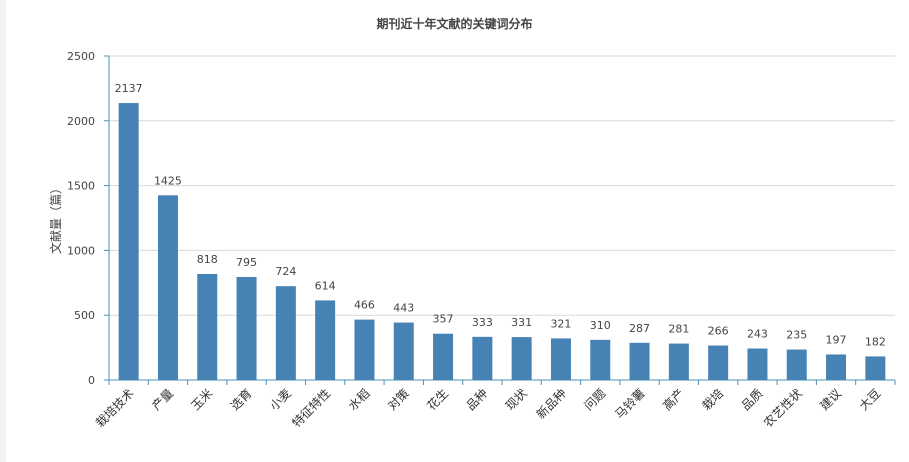 The height and width of the screenshot is (462, 909). Describe the element at coordinates (364, 305) in the screenshot. I see `data-label: 466` at that location.